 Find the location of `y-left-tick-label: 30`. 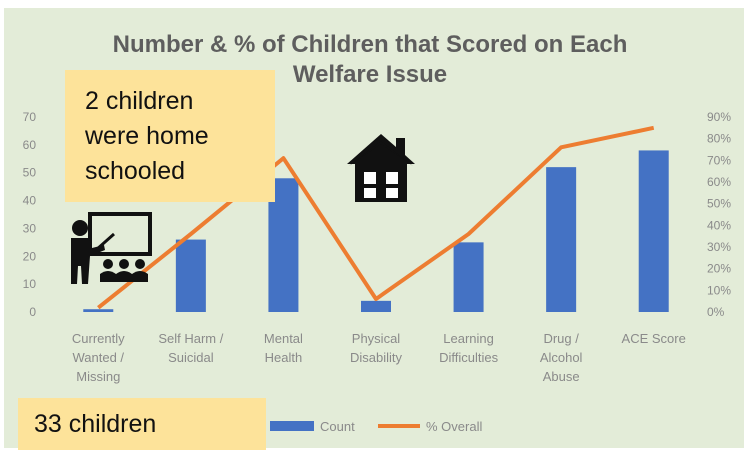

y-left-tick-label: 30 is located at coordinates (30, 228).